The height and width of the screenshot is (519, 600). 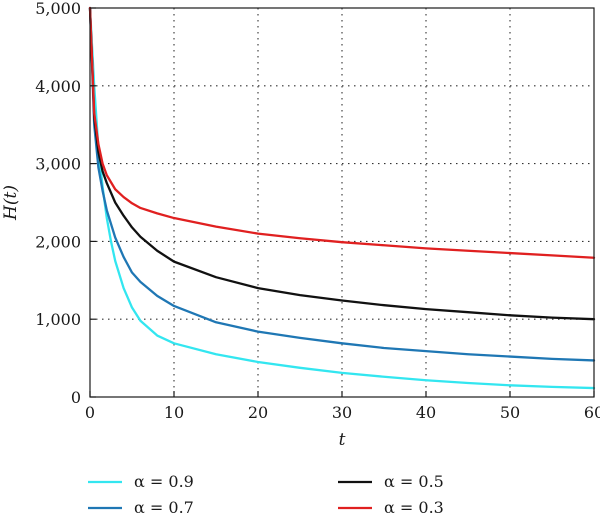 What do you see at coordinates (58, 164) in the screenshot?
I see `y-tick-label: 3,000` at bounding box center [58, 164].